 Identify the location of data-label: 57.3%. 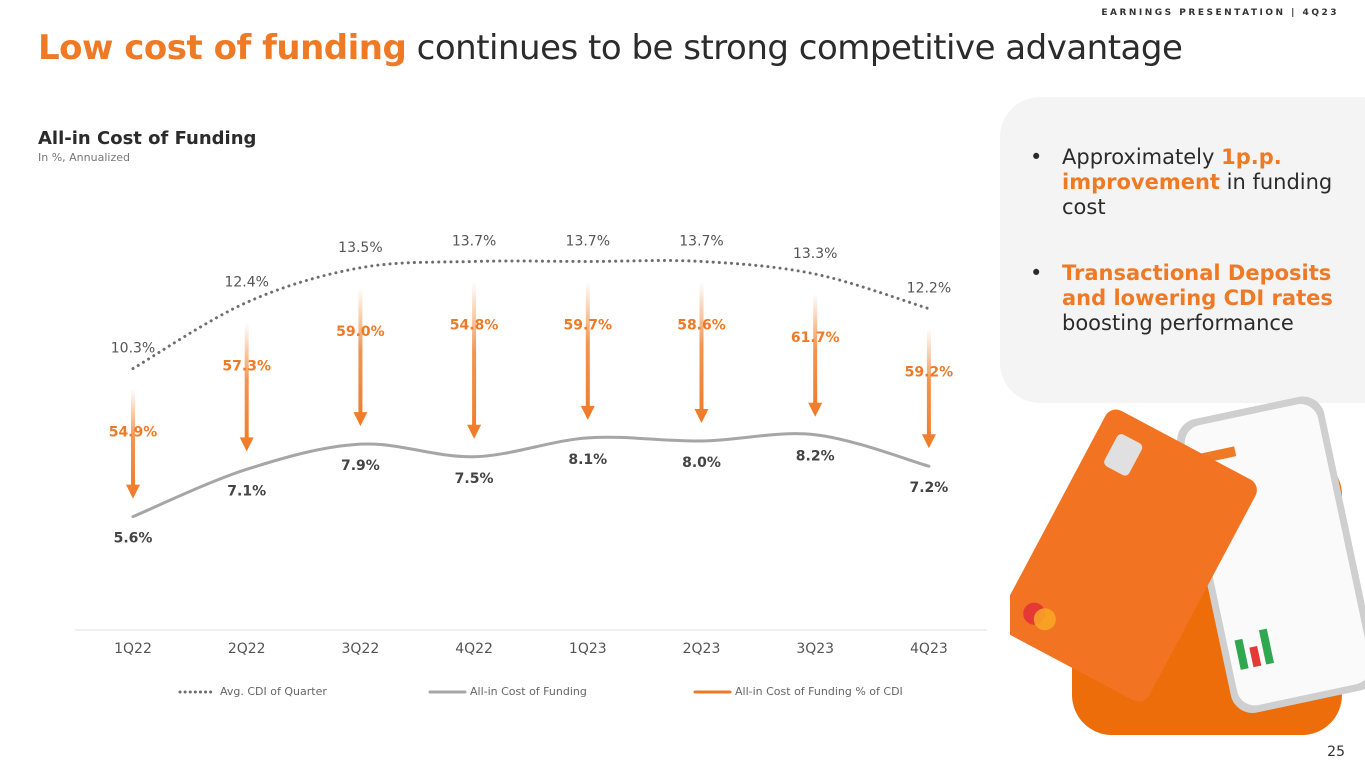
(246, 366).